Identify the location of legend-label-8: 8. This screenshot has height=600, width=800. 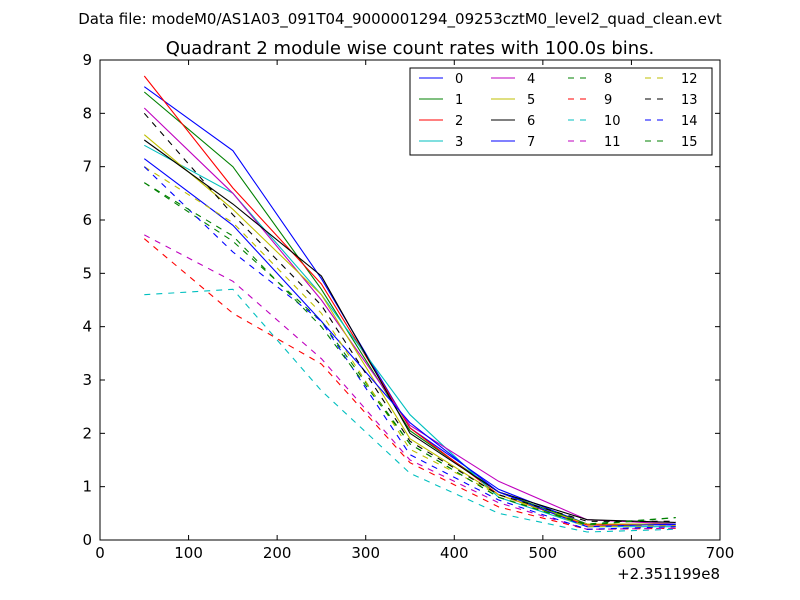
(608, 79).